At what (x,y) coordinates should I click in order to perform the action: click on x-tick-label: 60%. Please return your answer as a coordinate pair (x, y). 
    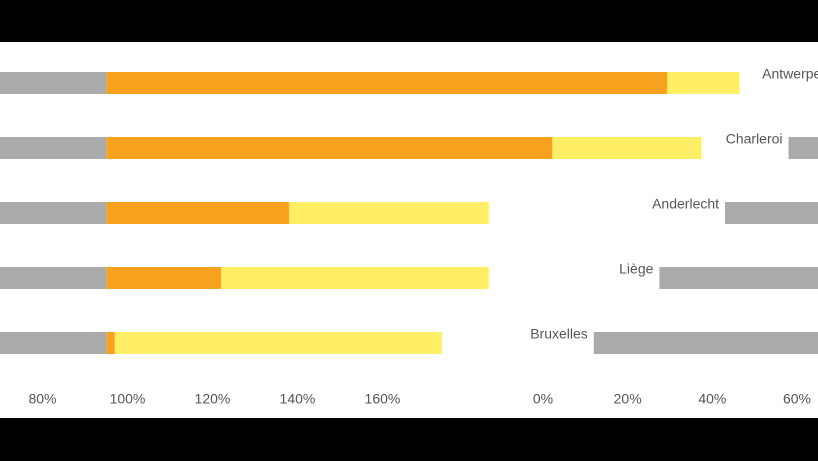
    Looking at the image, I should click on (797, 399).